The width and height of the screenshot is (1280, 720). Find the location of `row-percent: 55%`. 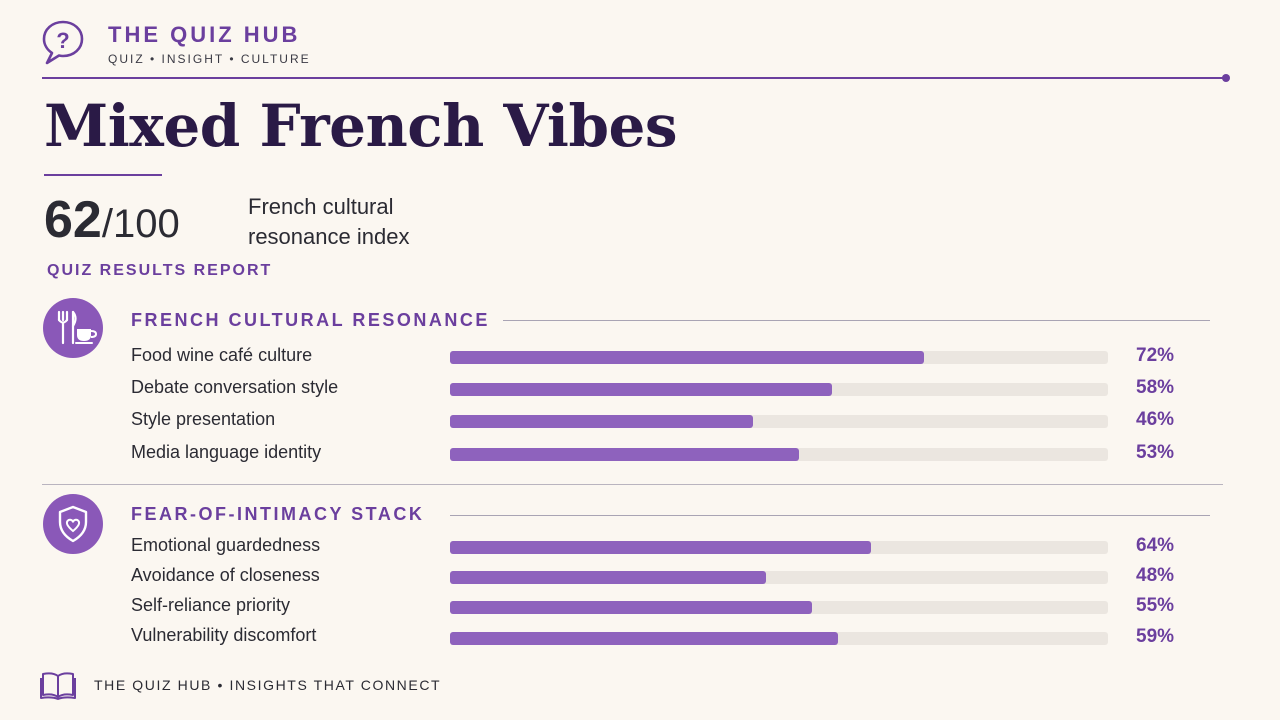

row-percent: 55% is located at coordinates (1155, 605).